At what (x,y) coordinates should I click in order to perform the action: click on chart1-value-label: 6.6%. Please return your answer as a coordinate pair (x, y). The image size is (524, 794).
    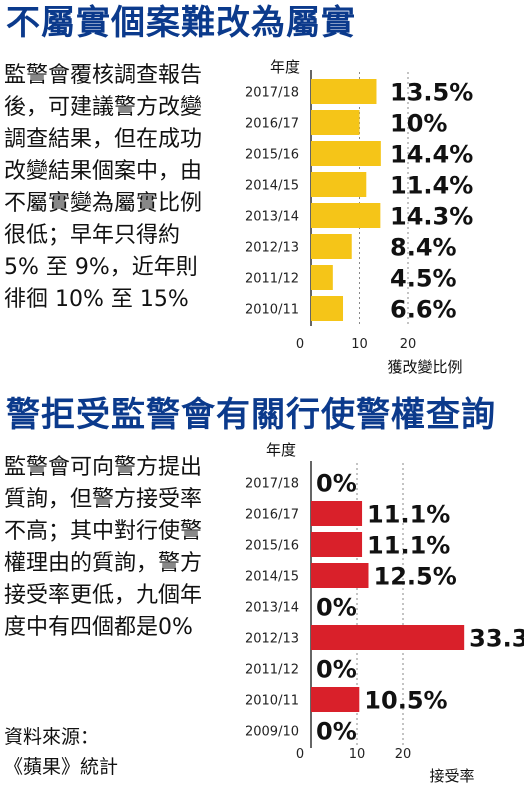
    Looking at the image, I should click on (423, 310).